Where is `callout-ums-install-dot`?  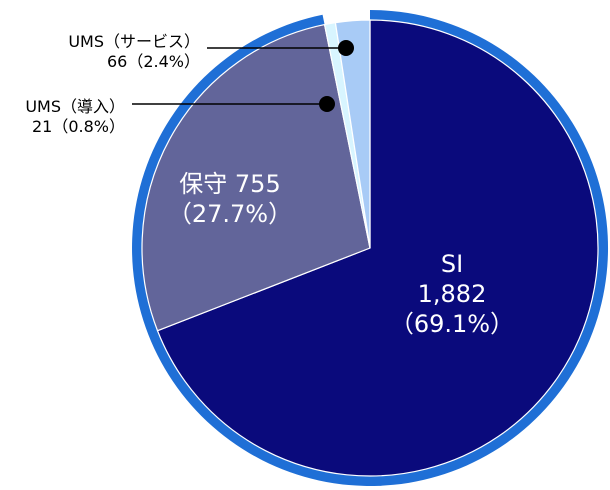
callout-ums-install-dot is located at coordinates (327, 104).